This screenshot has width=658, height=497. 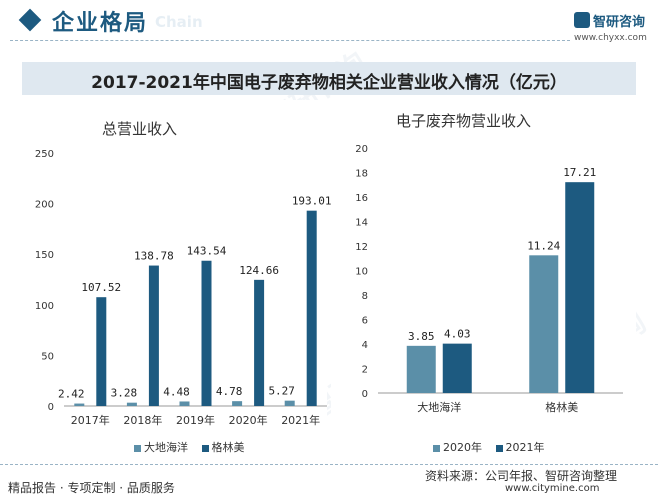 I want to click on data-label: 124.66, so click(x=259, y=270).